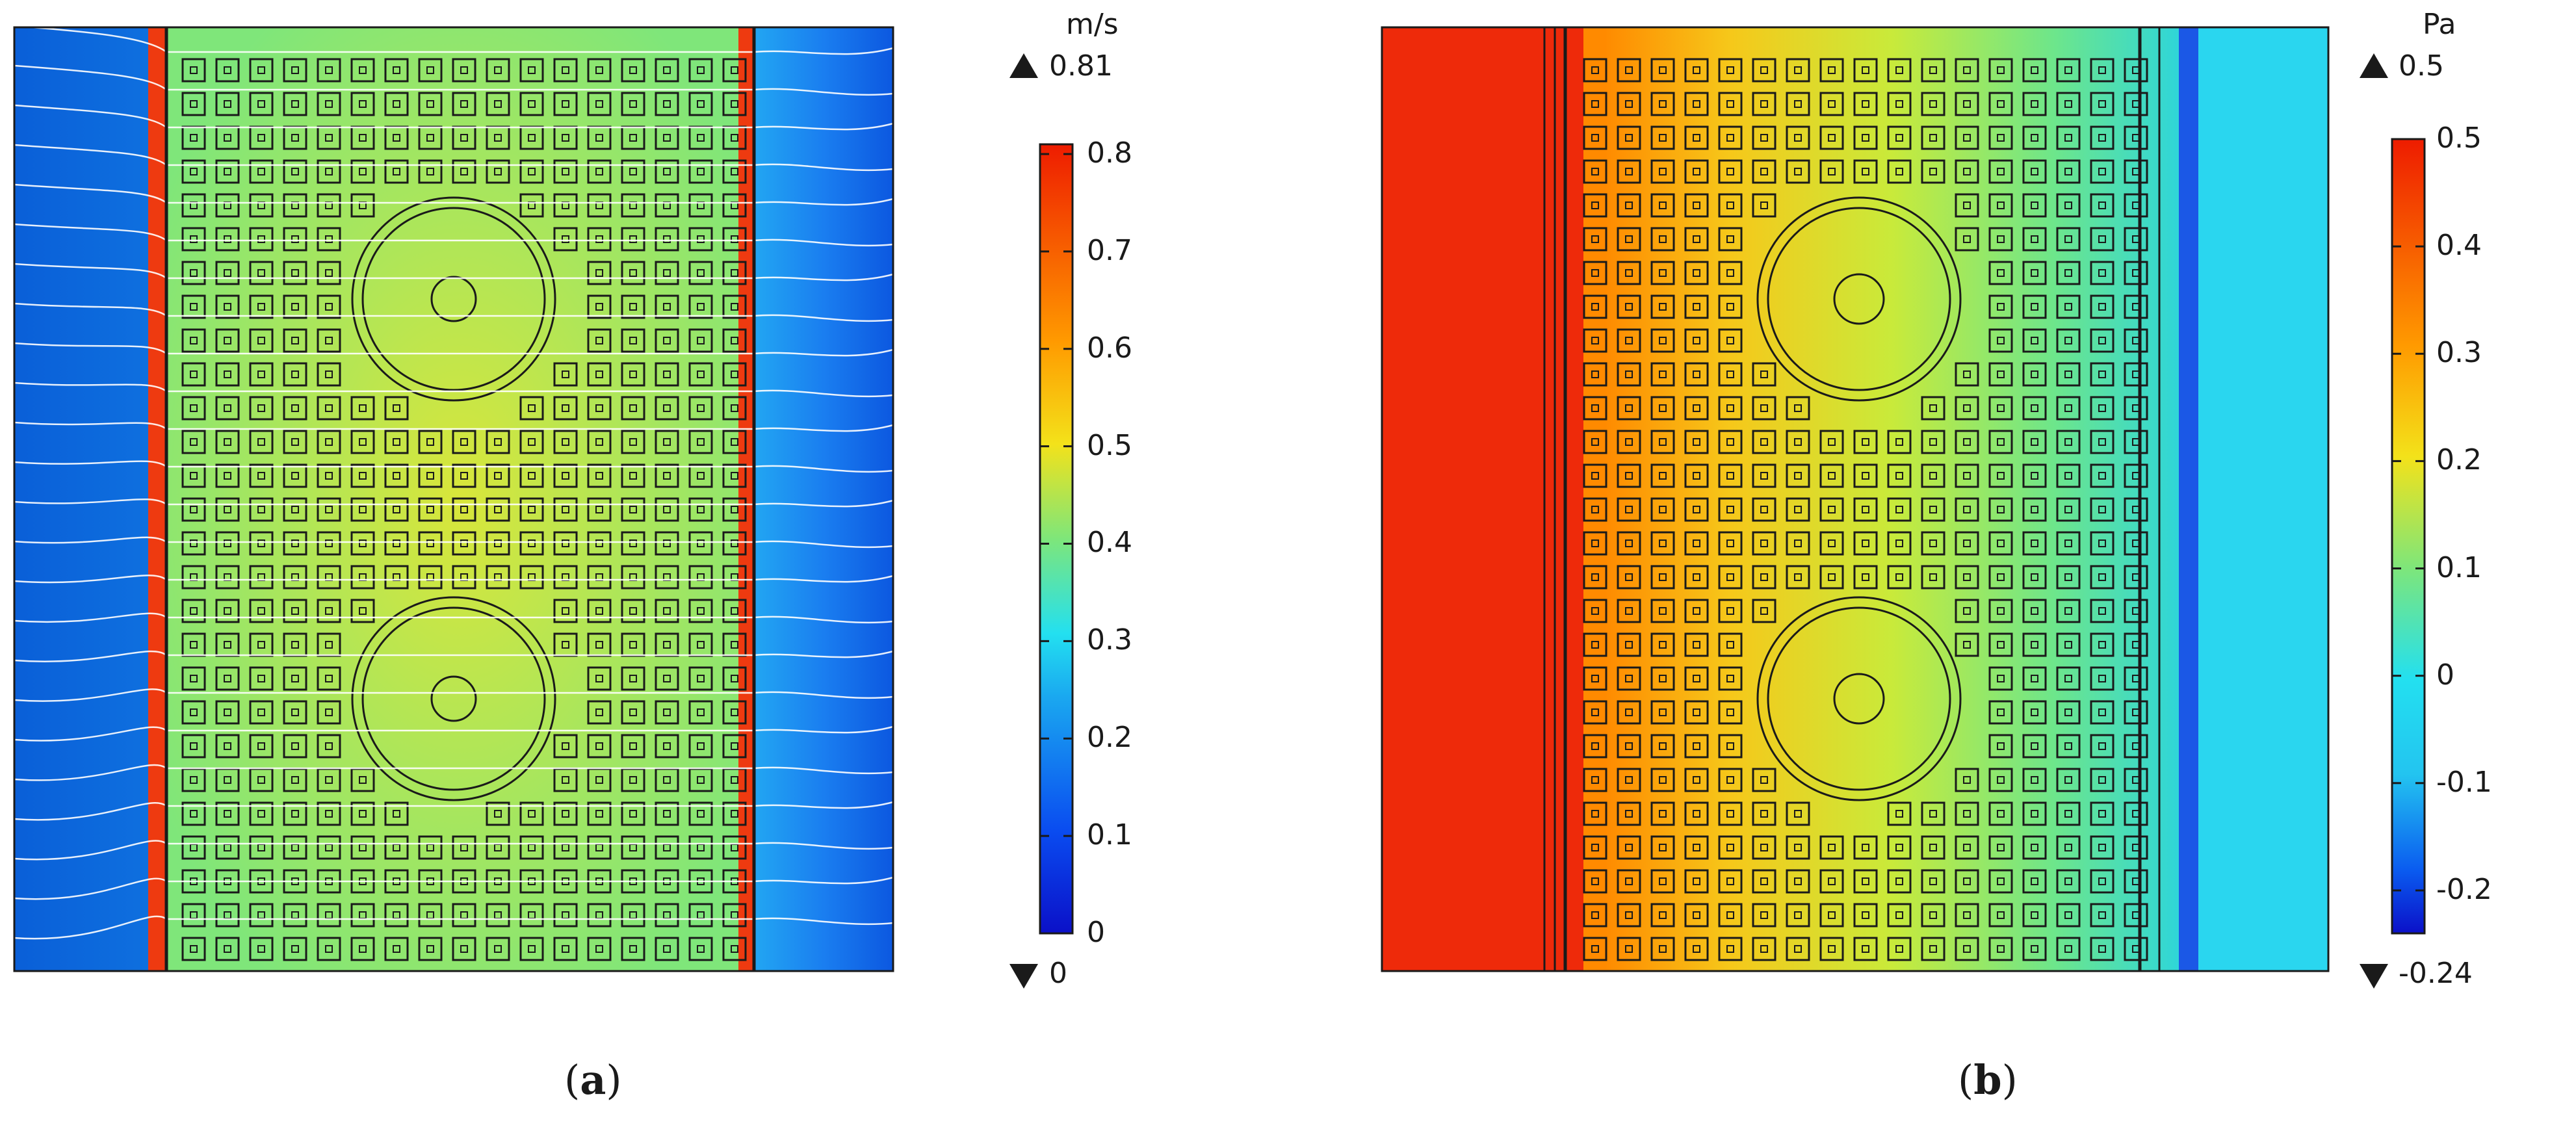 The height and width of the screenshot is (1129, 2576). I want to click on colorbar-tick-label: 0.3, so click(2459, 353).